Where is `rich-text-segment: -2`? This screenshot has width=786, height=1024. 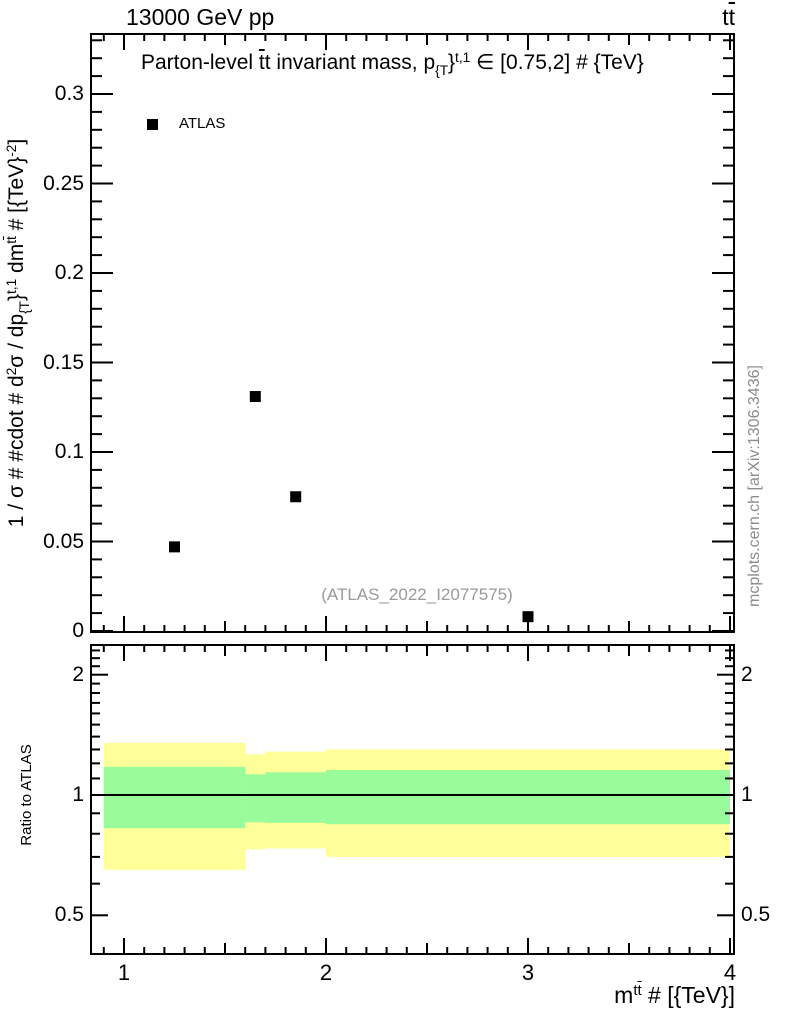 rich-text-segment: -2 is located at coordinates (11, 150).